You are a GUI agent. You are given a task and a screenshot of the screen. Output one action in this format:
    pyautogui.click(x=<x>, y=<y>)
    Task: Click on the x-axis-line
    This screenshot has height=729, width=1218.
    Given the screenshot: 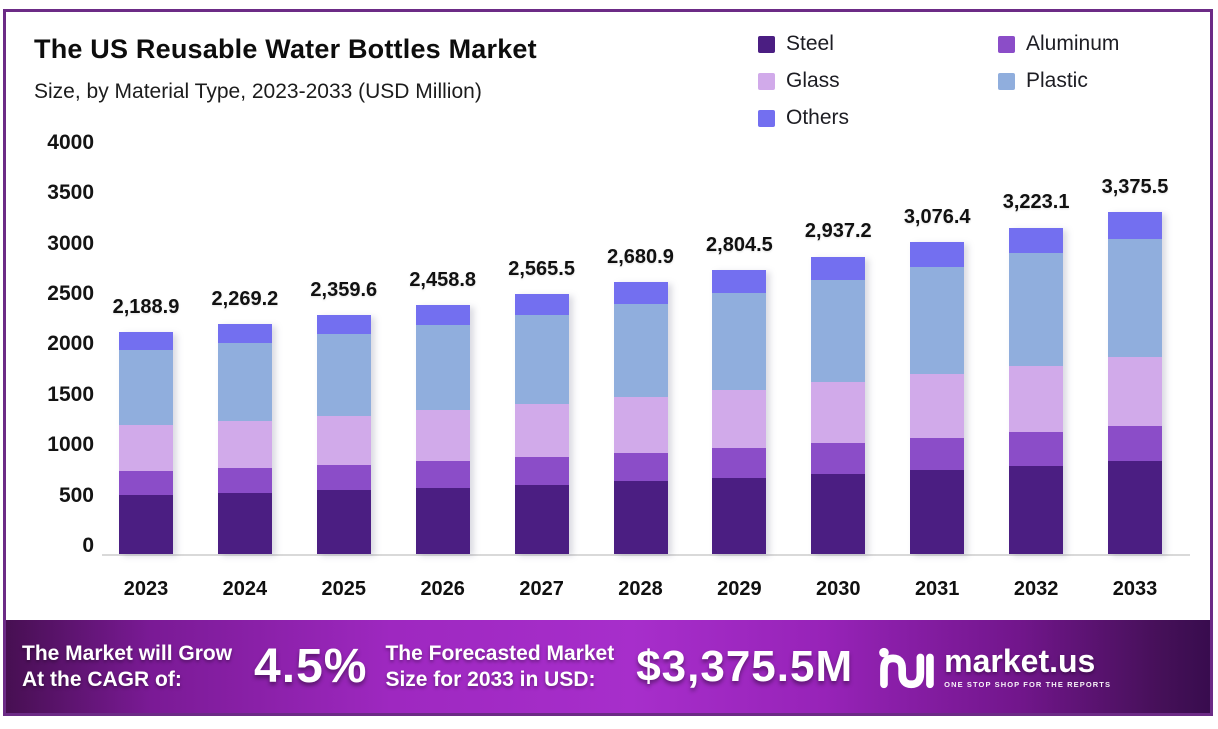 What is the action you would take?
    pyautogui.click(x=646, y=555)
    